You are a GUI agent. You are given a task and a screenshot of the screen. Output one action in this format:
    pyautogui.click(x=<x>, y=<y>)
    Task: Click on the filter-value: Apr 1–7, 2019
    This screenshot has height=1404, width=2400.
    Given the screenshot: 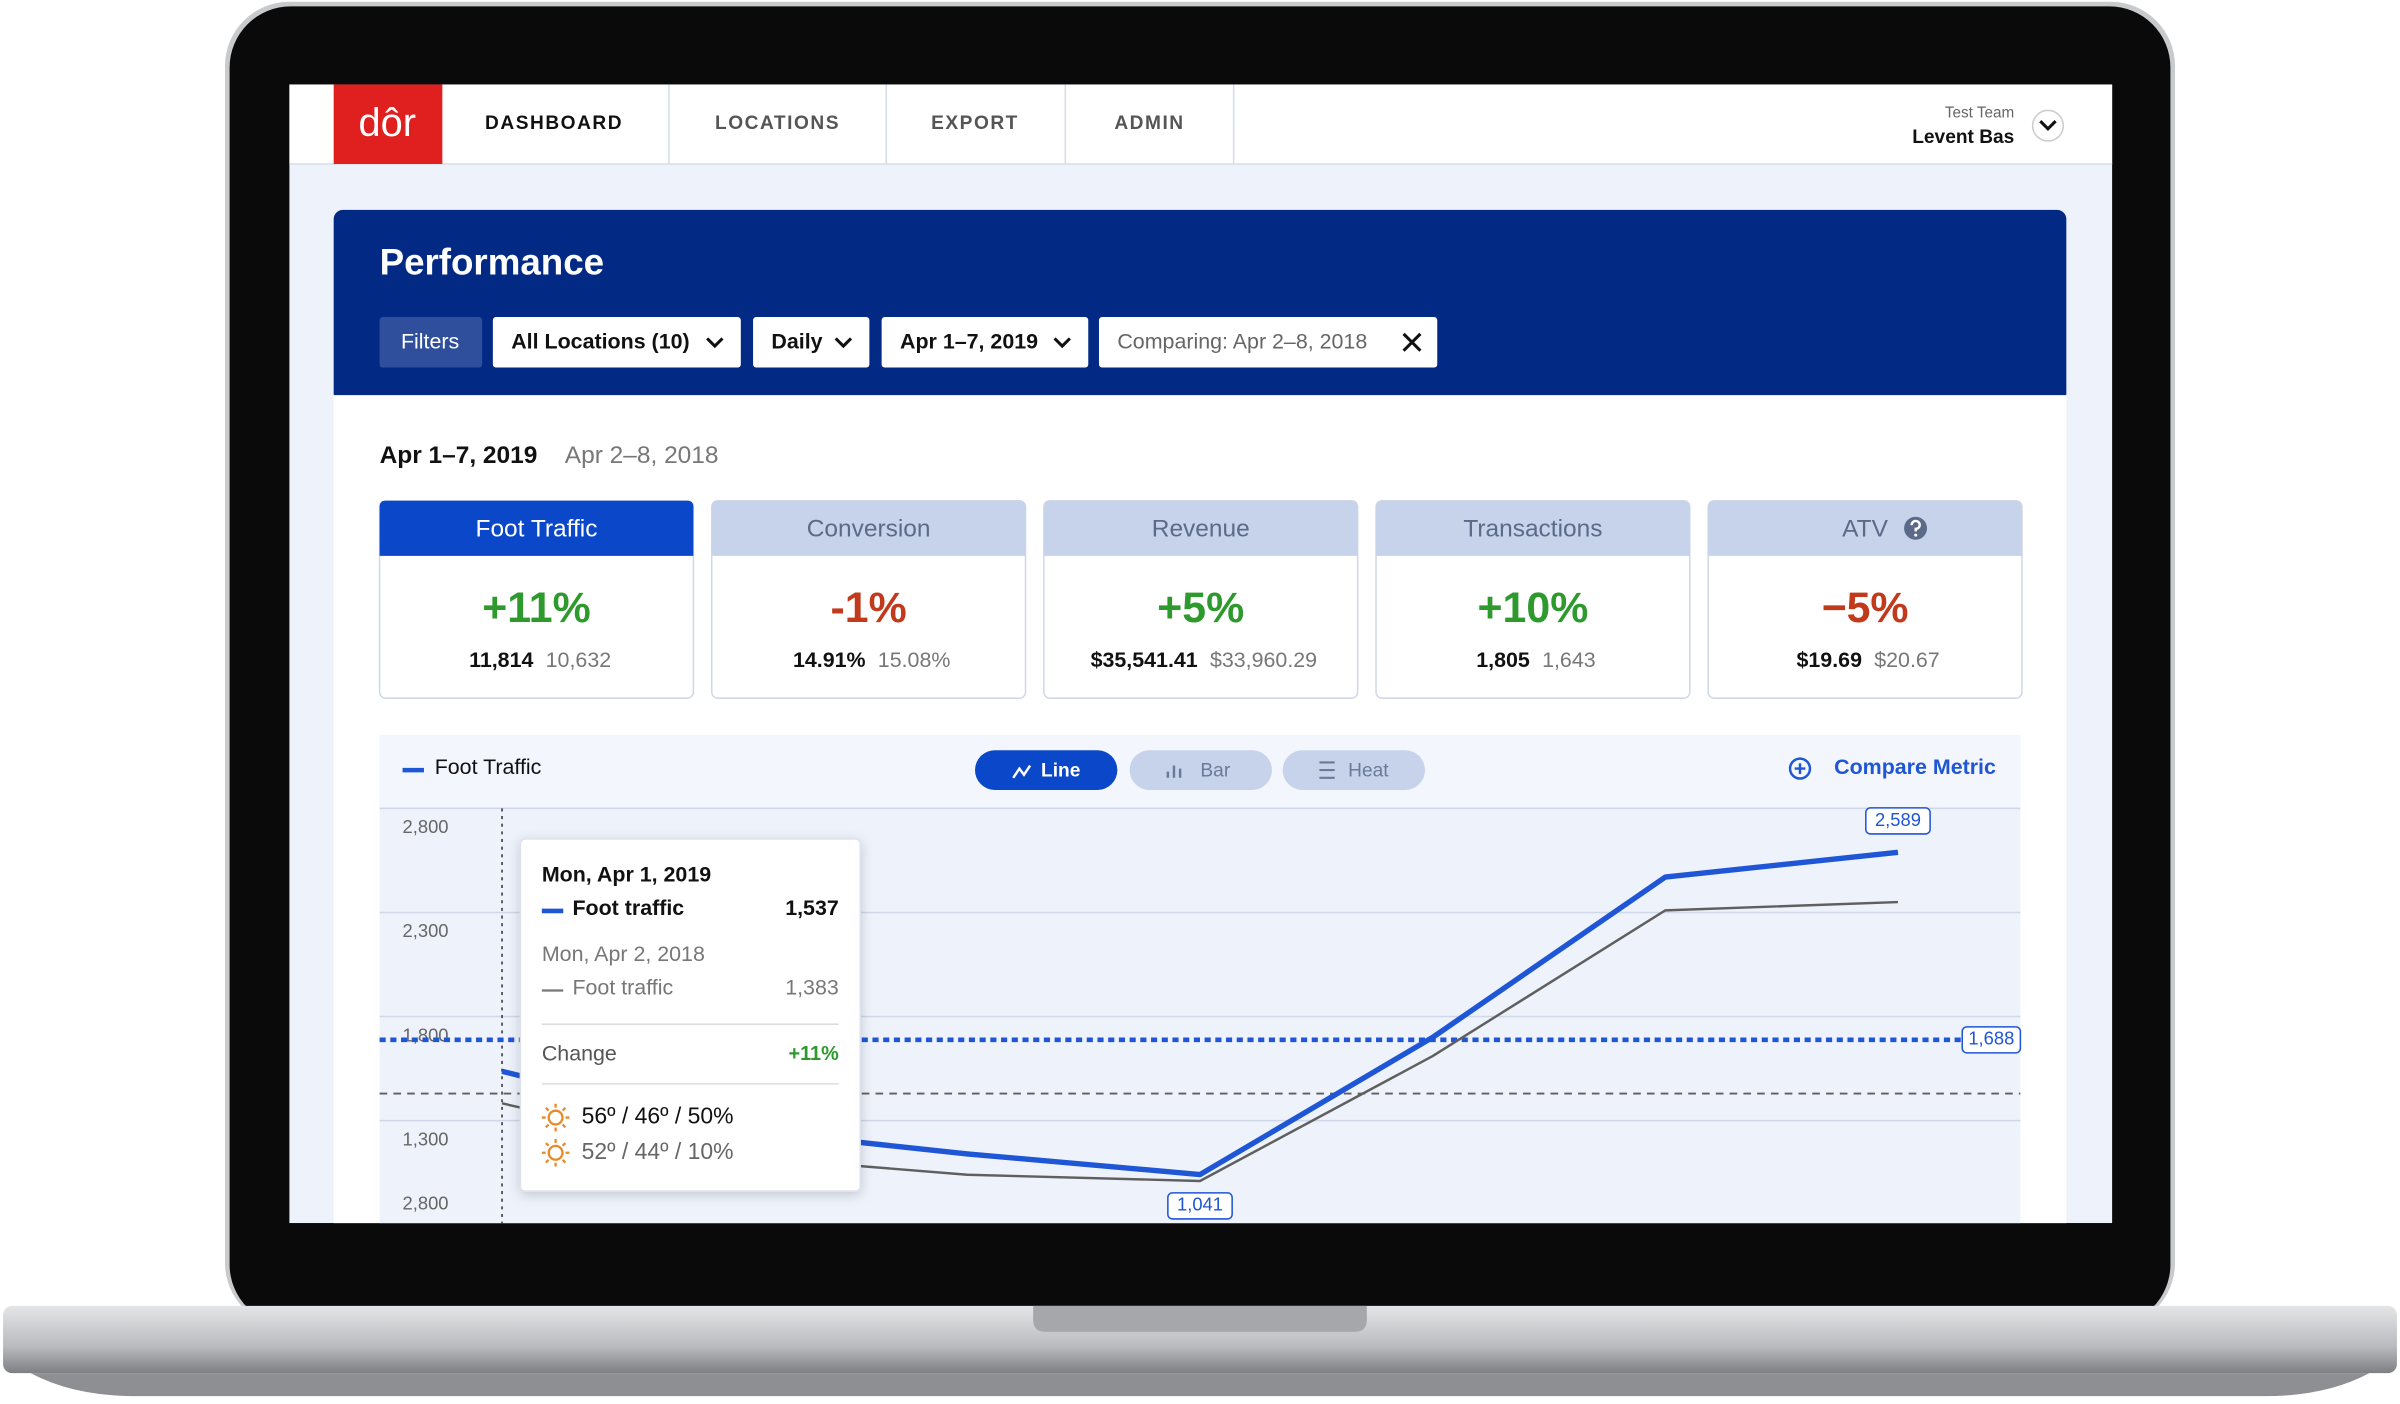 What is the action you would take?
    pyautogui.click(x=969, y=342)
    